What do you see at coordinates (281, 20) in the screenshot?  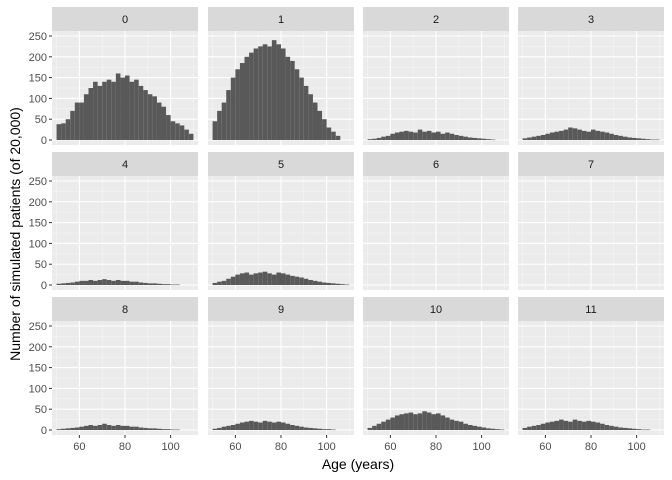 I see `facet-strip-label: 1` at bounding box center [281, 20].